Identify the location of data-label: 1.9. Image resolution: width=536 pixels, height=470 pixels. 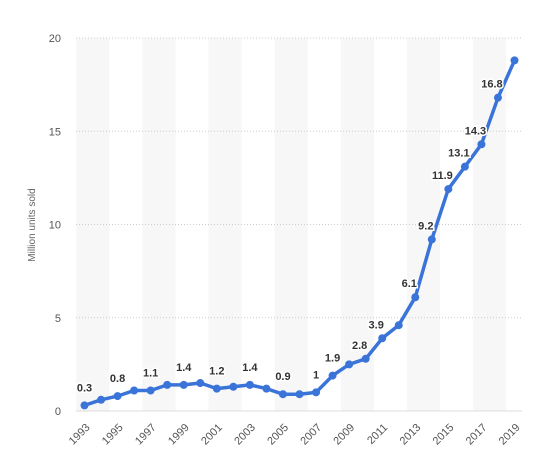
(332, 359).